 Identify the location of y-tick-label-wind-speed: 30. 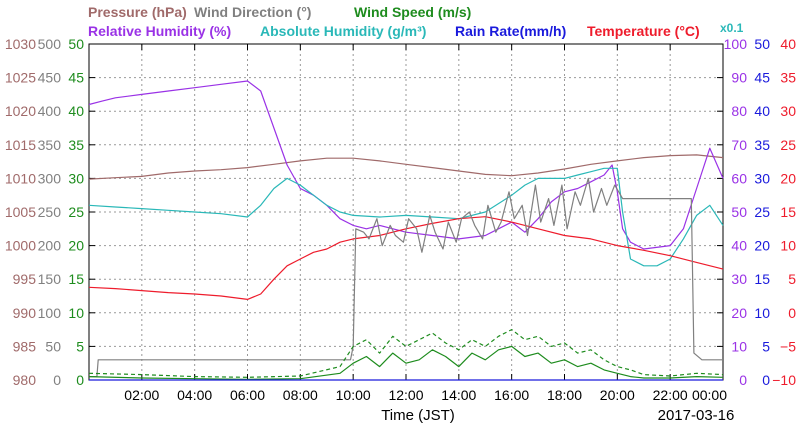
(76, 178).